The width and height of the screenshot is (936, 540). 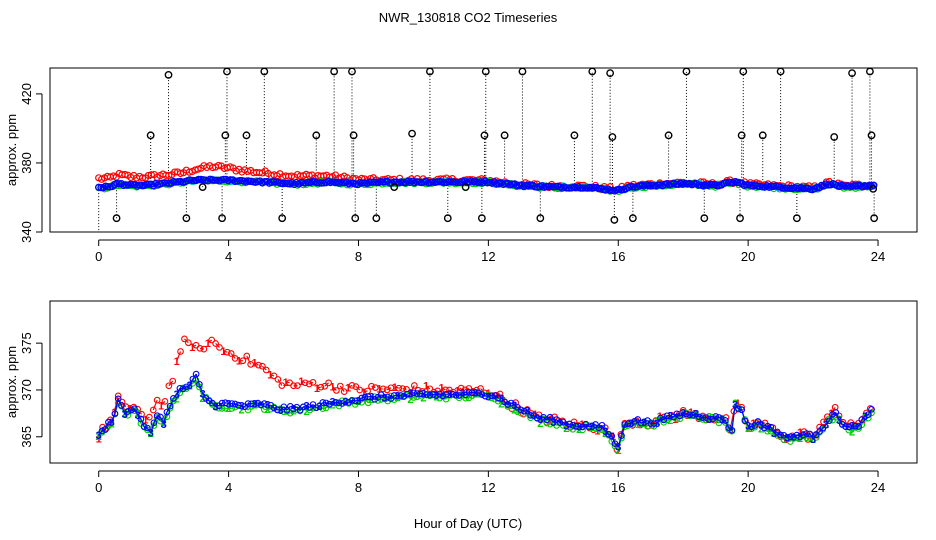 What do you see at coordinates (228, 487) in the screenshot?
I see `bottom-x-tick-label: 4` at bounding box center [228, 487].